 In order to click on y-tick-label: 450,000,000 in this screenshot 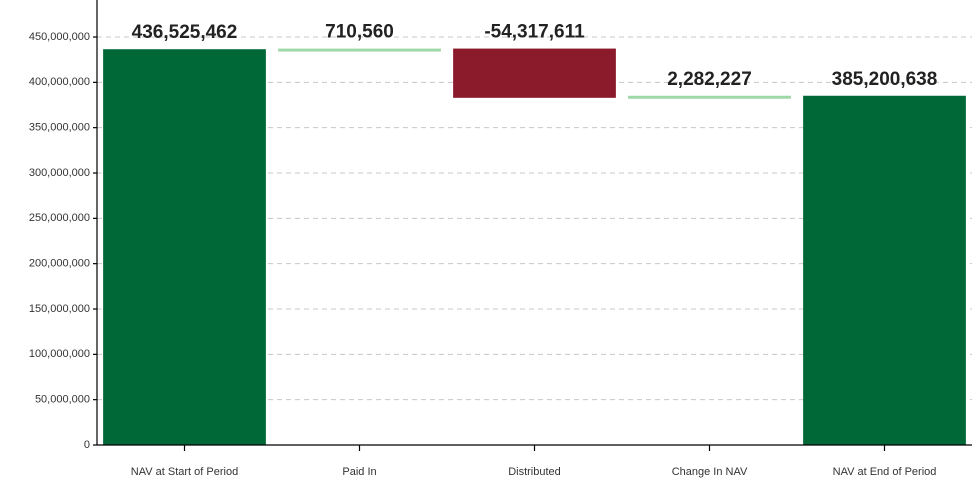, I will do `click(59, 37)`.